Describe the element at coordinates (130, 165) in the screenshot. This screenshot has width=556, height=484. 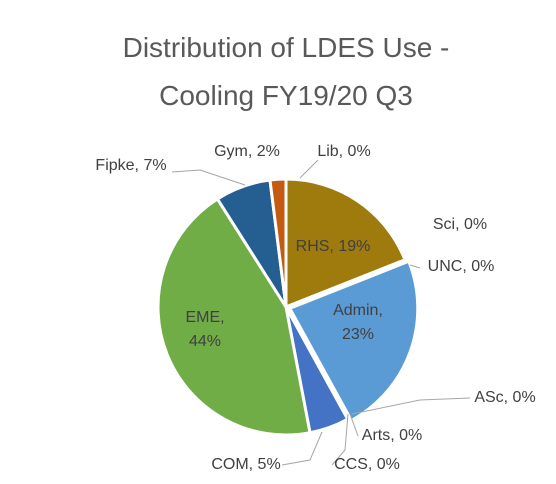
I see `data-label: Fipke, 7%` at that location.